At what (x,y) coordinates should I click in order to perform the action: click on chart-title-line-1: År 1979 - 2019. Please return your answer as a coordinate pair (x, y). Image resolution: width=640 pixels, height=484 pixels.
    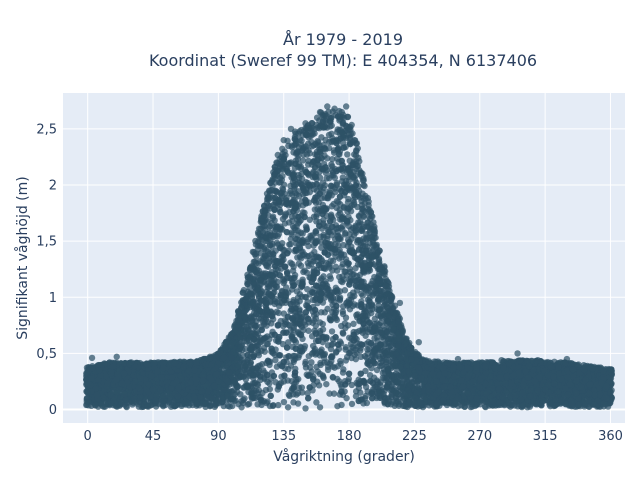
    Looking at the image, I should click on (343, 39).